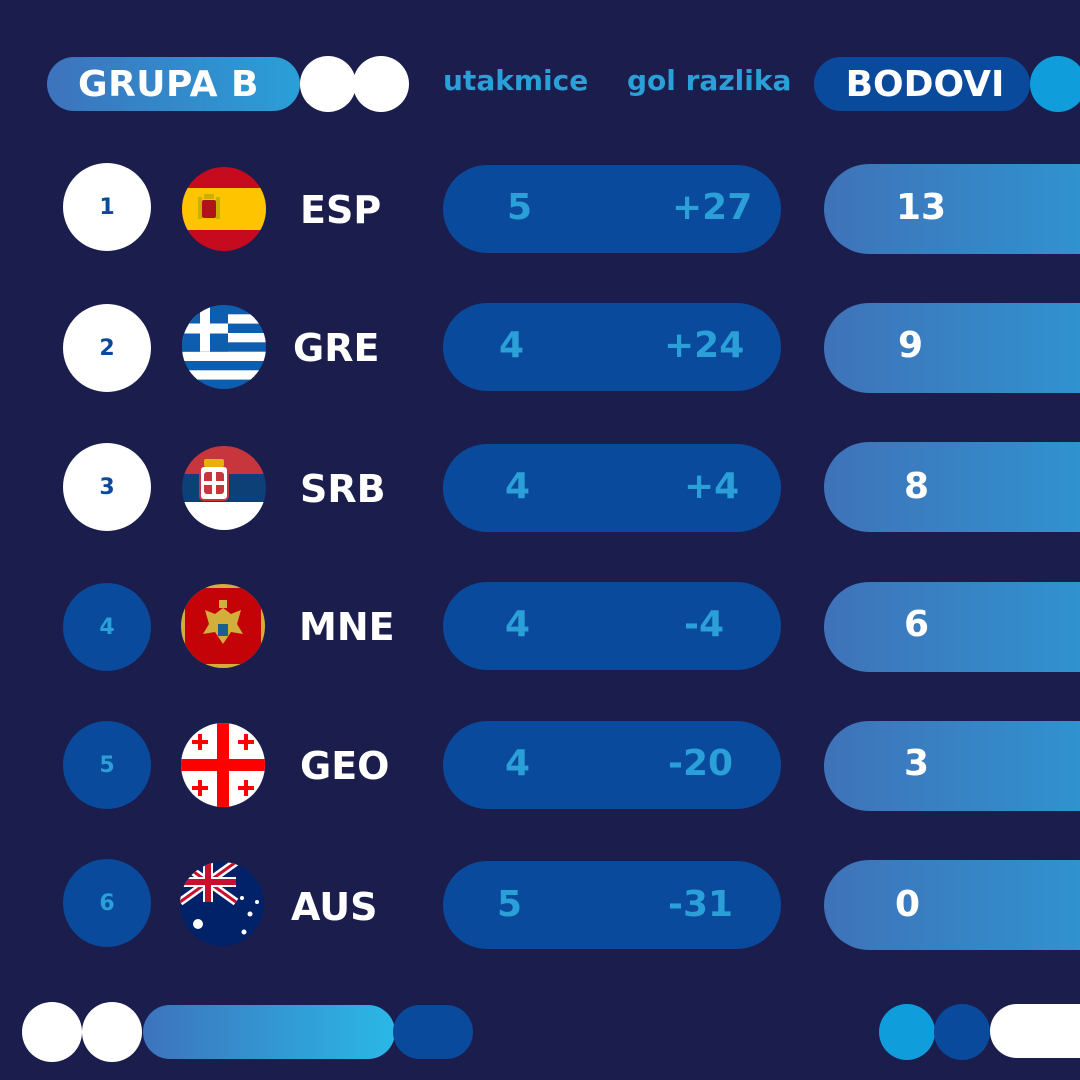 This screenshot has width=1080, height=1080. Describe the element at coordinates (107, 207) in the screenshot. I see `rank-badge: 1` at that location.